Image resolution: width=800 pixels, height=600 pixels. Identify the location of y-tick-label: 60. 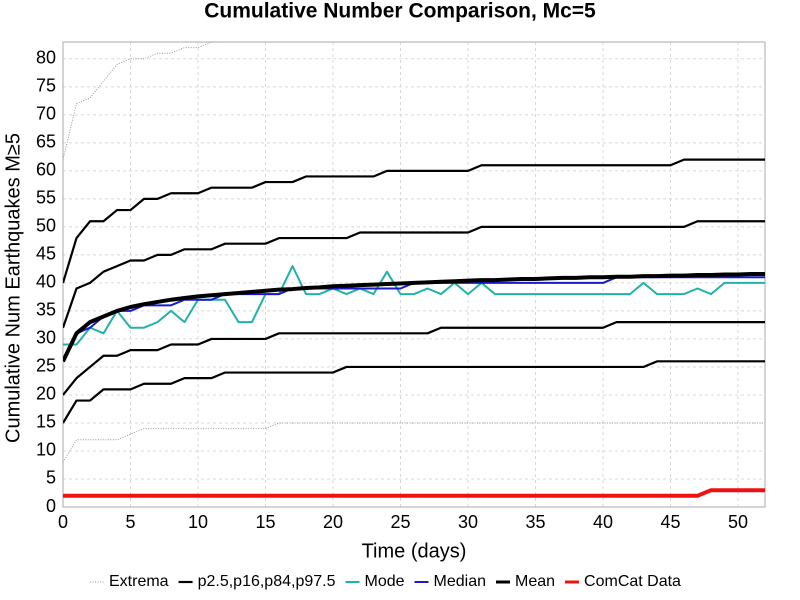
(46, 170).